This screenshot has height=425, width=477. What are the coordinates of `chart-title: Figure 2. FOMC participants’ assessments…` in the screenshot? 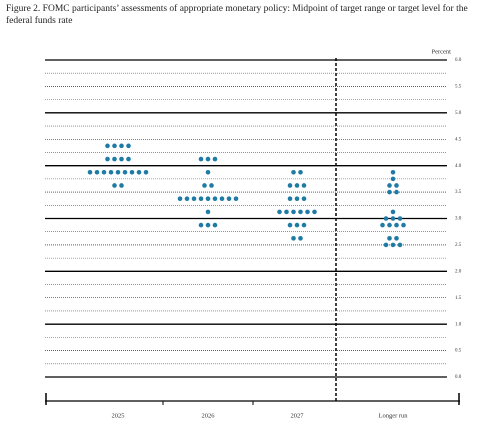 It's located at (237, 15).